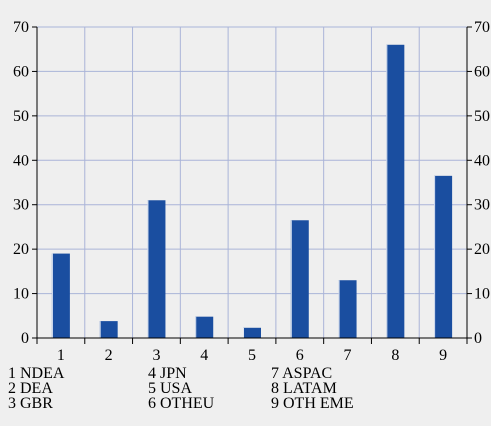  I want to click on y-tick-label-right: 50, so click(482, 116).